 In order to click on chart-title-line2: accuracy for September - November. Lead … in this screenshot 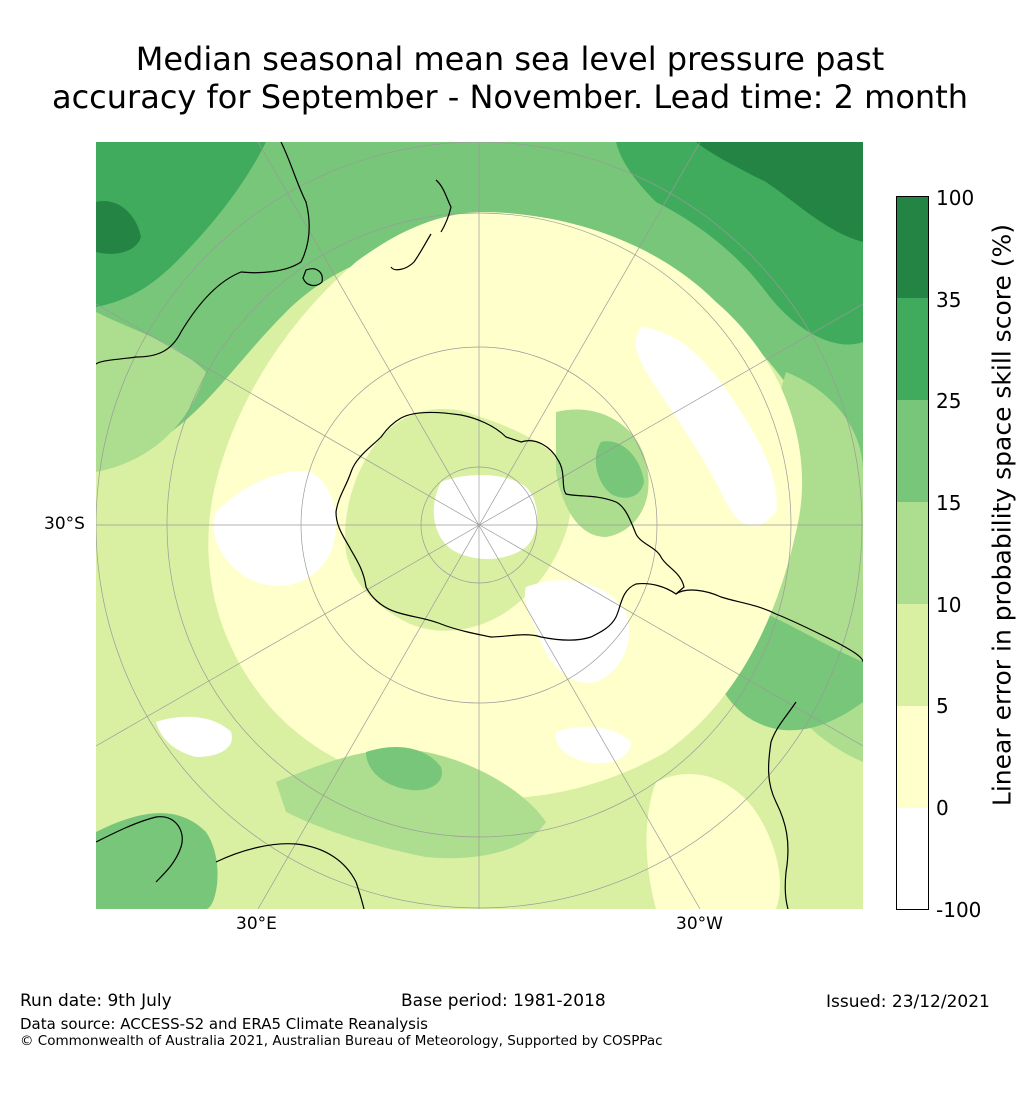, I will do `click(510, 97)`.